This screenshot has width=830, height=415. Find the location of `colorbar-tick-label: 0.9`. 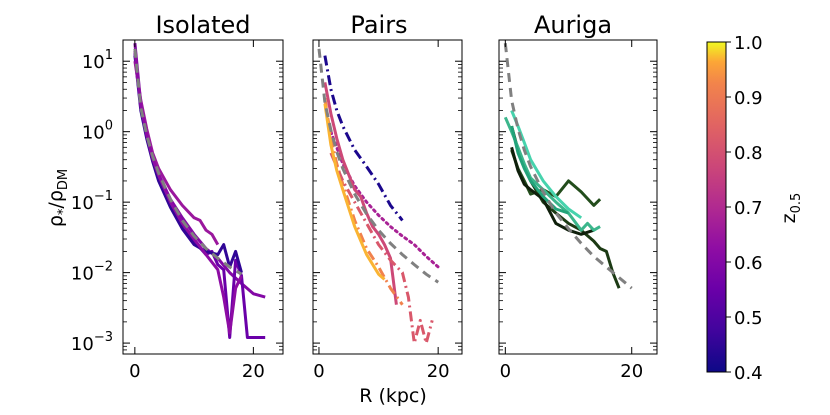

colorbar-tick-label: 0.9 is located at coordinates (748, 98).